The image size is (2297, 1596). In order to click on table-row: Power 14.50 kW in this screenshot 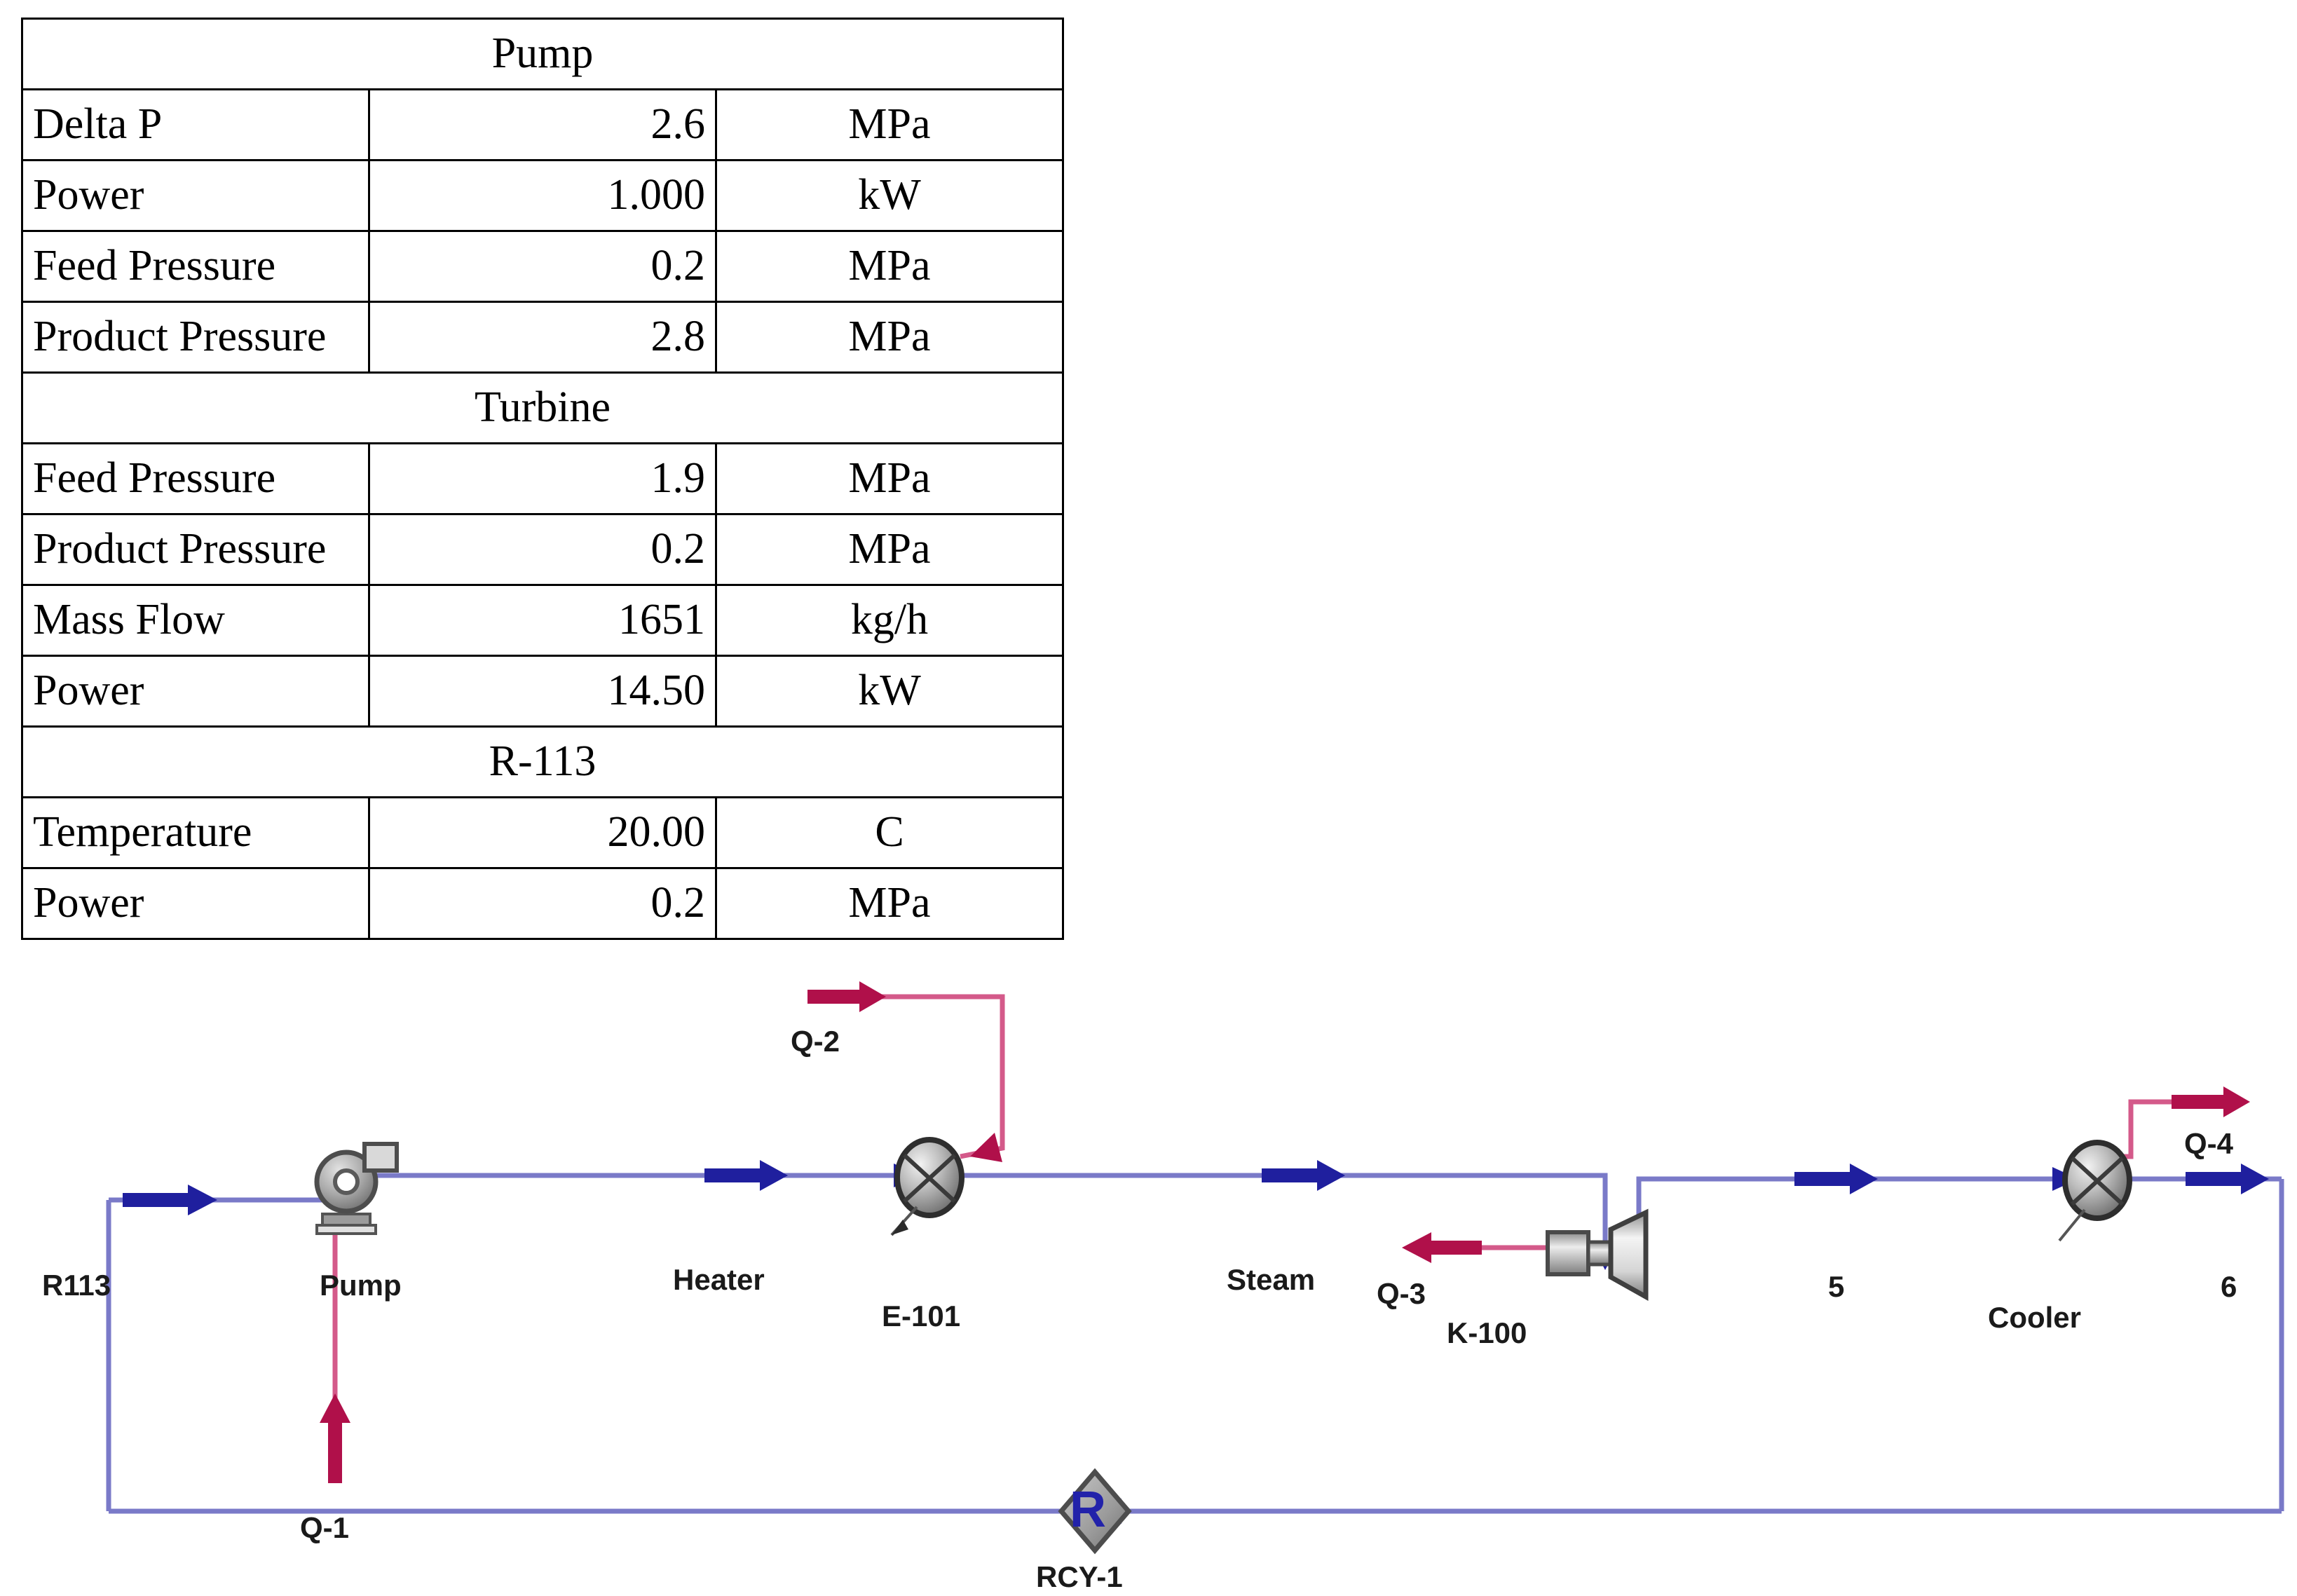, I will do `click(542, 692)`.